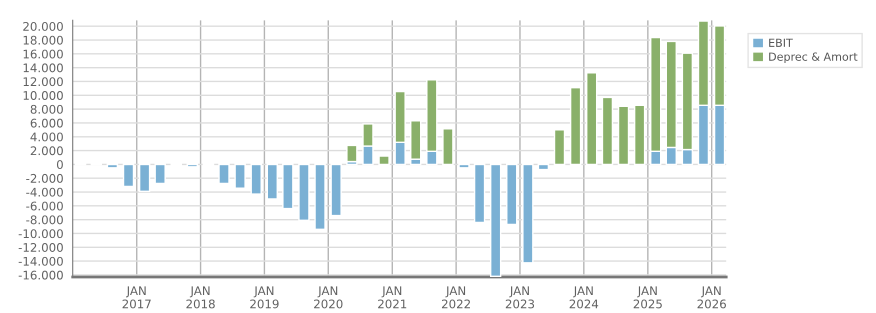 The image size is (876, 313). Describe the element at coordinates (456, 297) in the screenshot. I see `x-tick-label: JAN 2022` at that location.